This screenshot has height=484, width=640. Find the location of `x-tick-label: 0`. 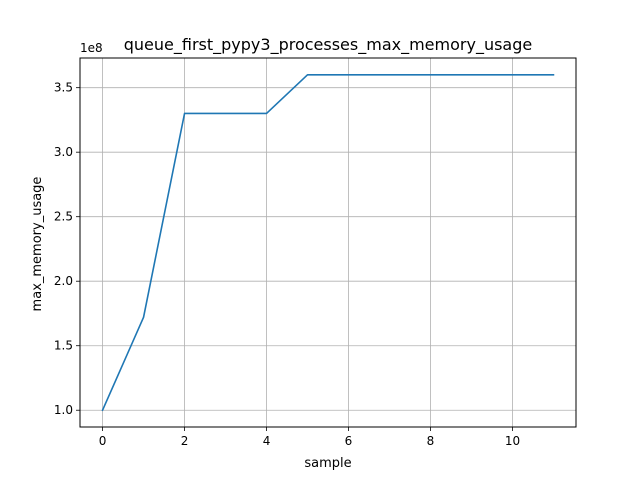

x-tick-label: 0 is located at coordinates (103, 441).